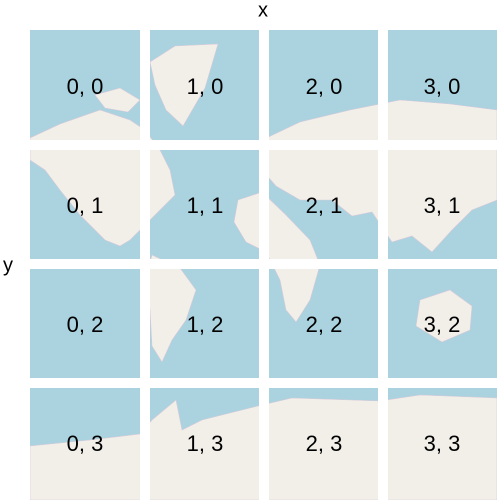 The width and height of the screenshot is (497, 500). What do you see at coordinates (442, 86) in the screenshot?
I see `tile-label: 3, 0` at bounding box center [442, 86].